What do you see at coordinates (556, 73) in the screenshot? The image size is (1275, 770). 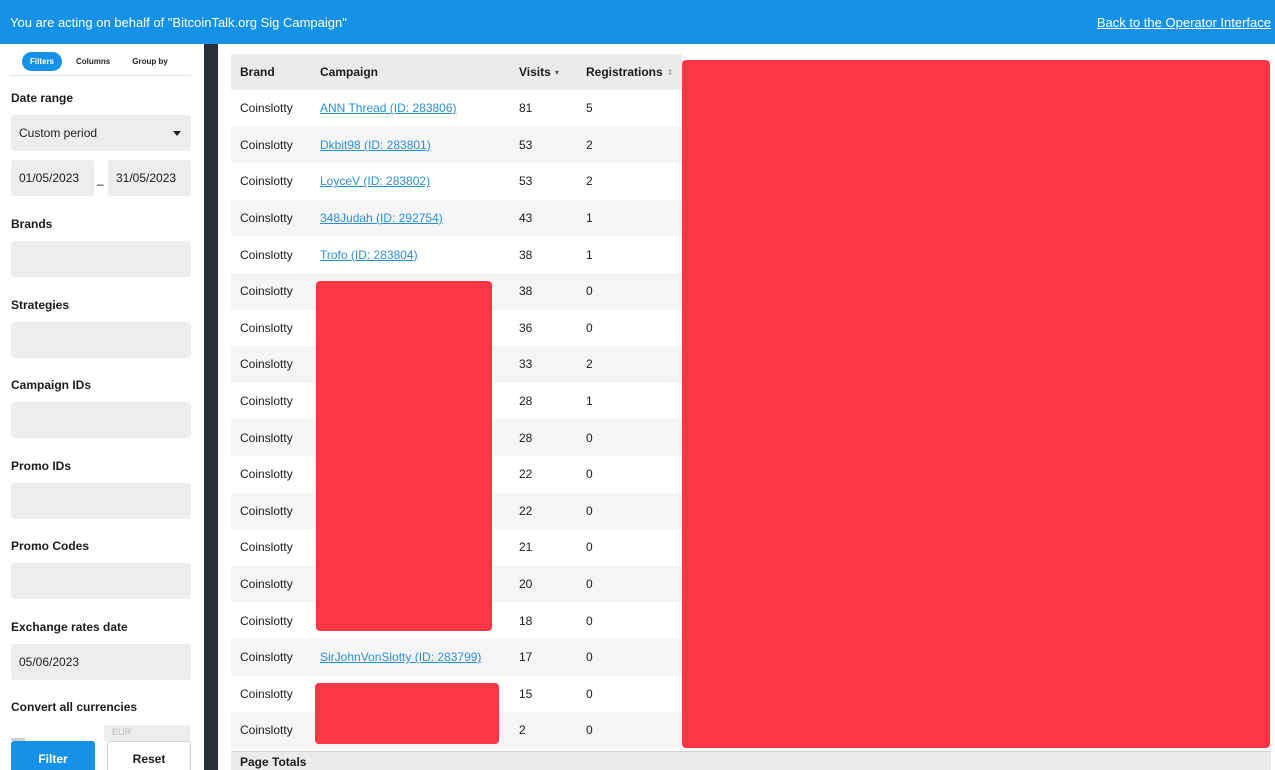 I see `sort-desc-icon: ▾` at bounding box center [556, 73].